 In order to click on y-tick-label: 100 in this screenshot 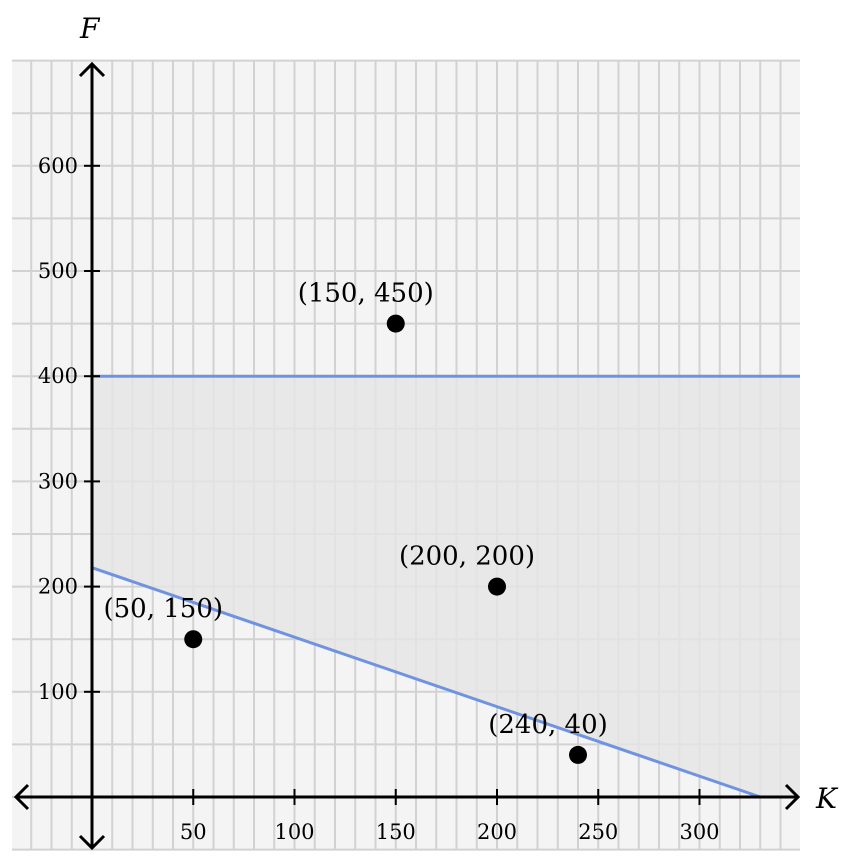, I will do `click(58, 692)`.